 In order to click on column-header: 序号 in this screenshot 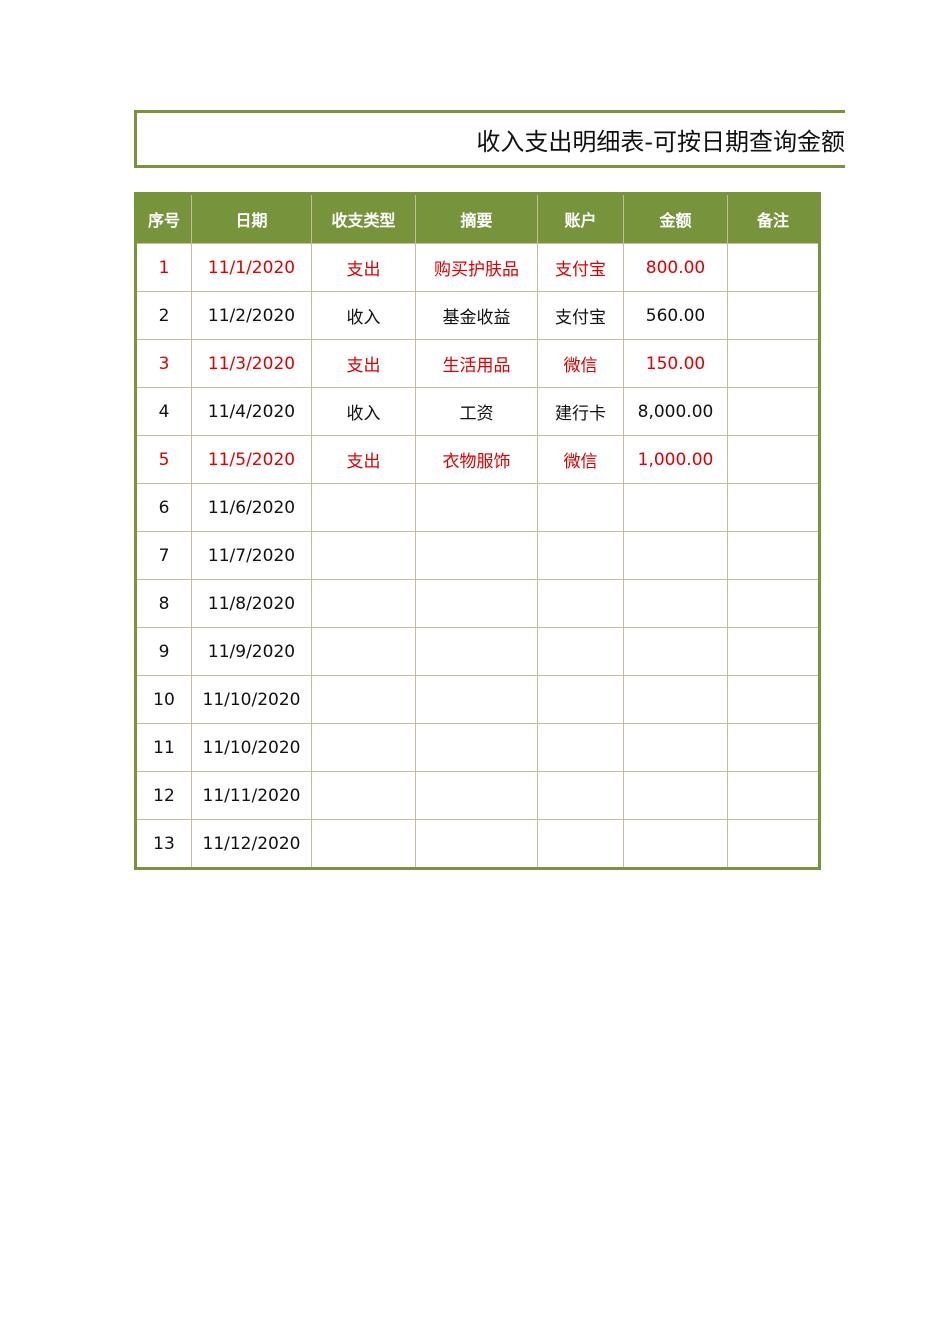, I will do `click(163, 218)`.